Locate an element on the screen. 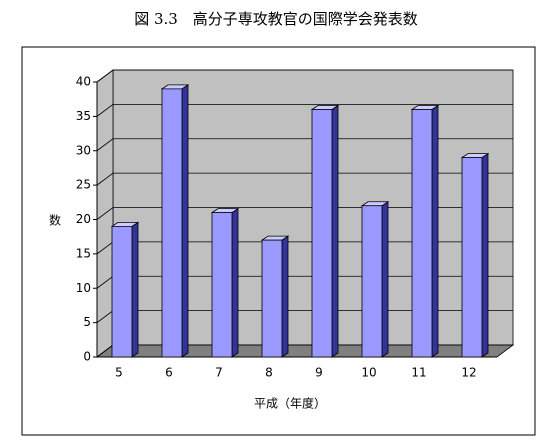 This screenshot has height=447, width=552. y-tick-label: 5 is located at coordinates (87, 322).